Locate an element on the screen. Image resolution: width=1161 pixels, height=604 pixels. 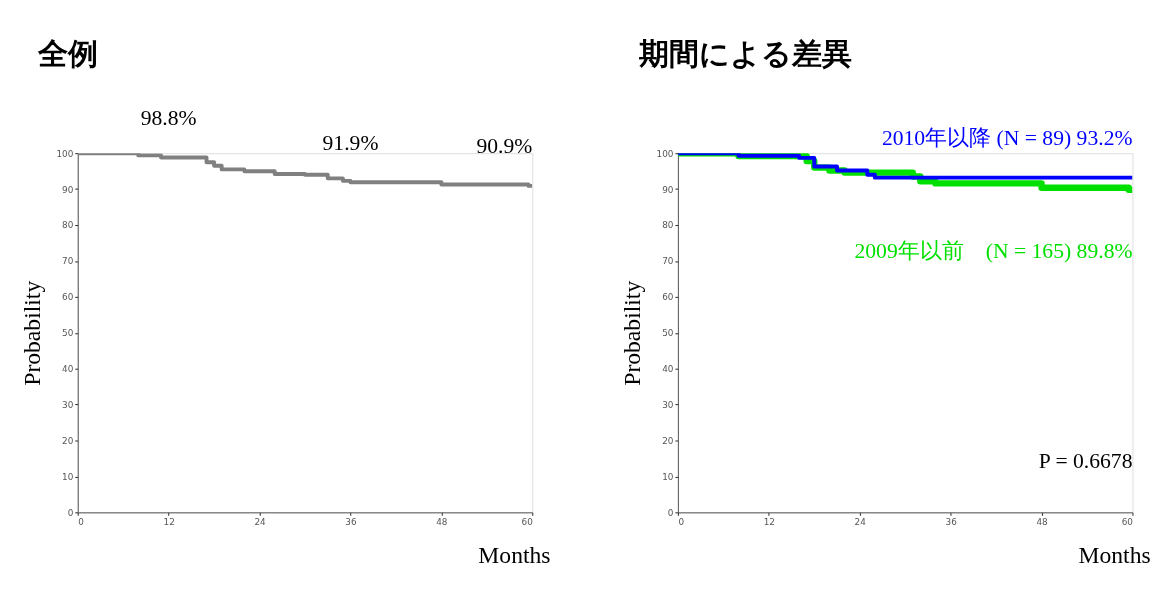
annotation: 91.9% is located at coordinates (350, 142).